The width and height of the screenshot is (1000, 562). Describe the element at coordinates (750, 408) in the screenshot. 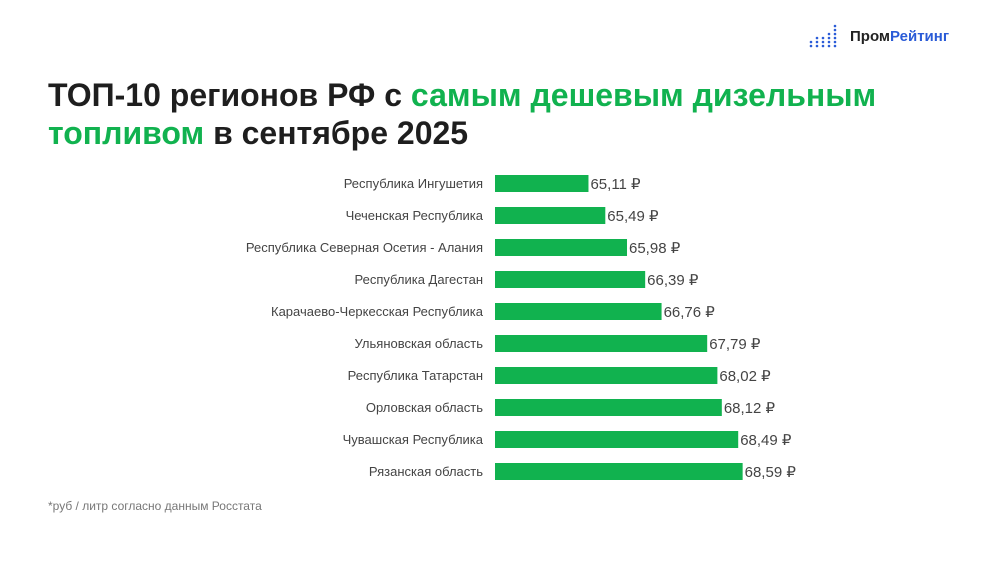

I see `data-label: 68,12 ₽` at that location.